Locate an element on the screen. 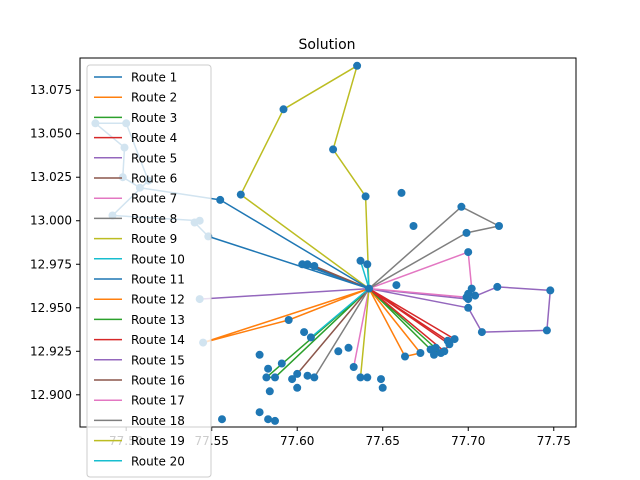  x-tick-label: 77.75 is located at coordinates (554, 441).